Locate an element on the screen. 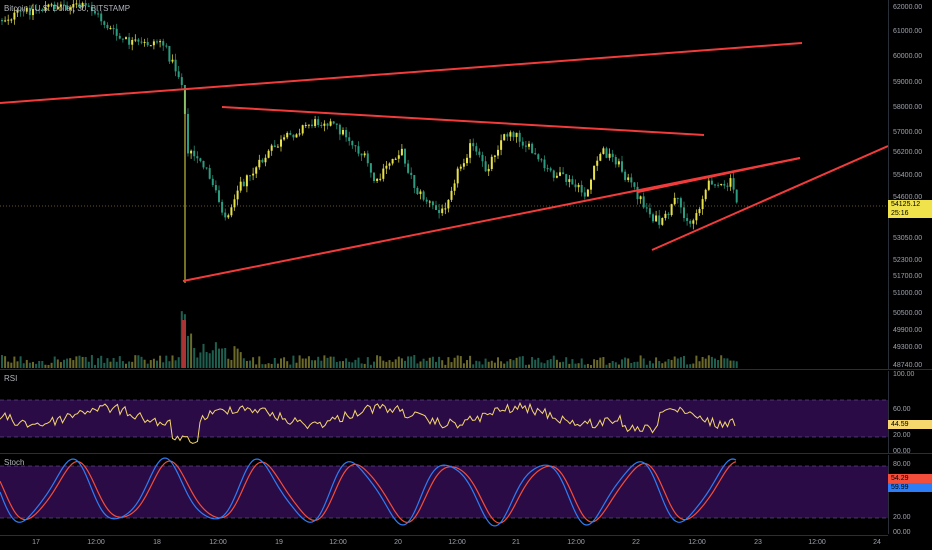 The height and width of the screenshot is (550, 932). rsi-tick: 100.00 is located at coordinates (904, 374).